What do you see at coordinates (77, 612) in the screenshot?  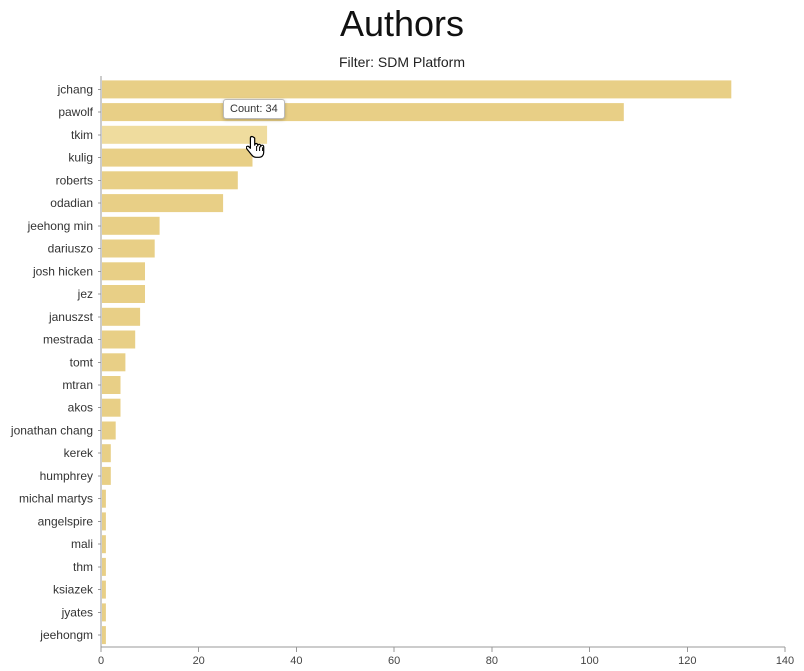 I see `category-label: jyates` at bounding box center [77, 612].